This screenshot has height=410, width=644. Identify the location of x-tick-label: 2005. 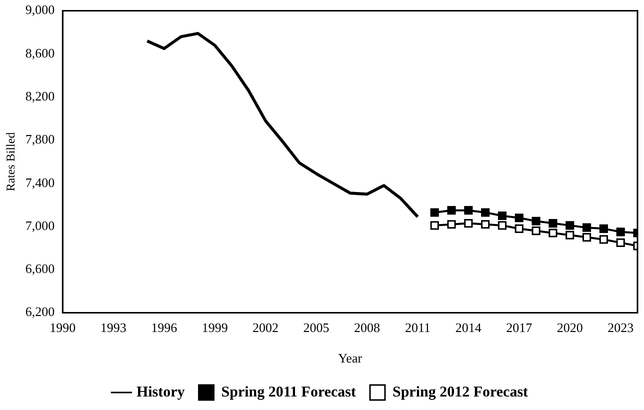
(316, 328).